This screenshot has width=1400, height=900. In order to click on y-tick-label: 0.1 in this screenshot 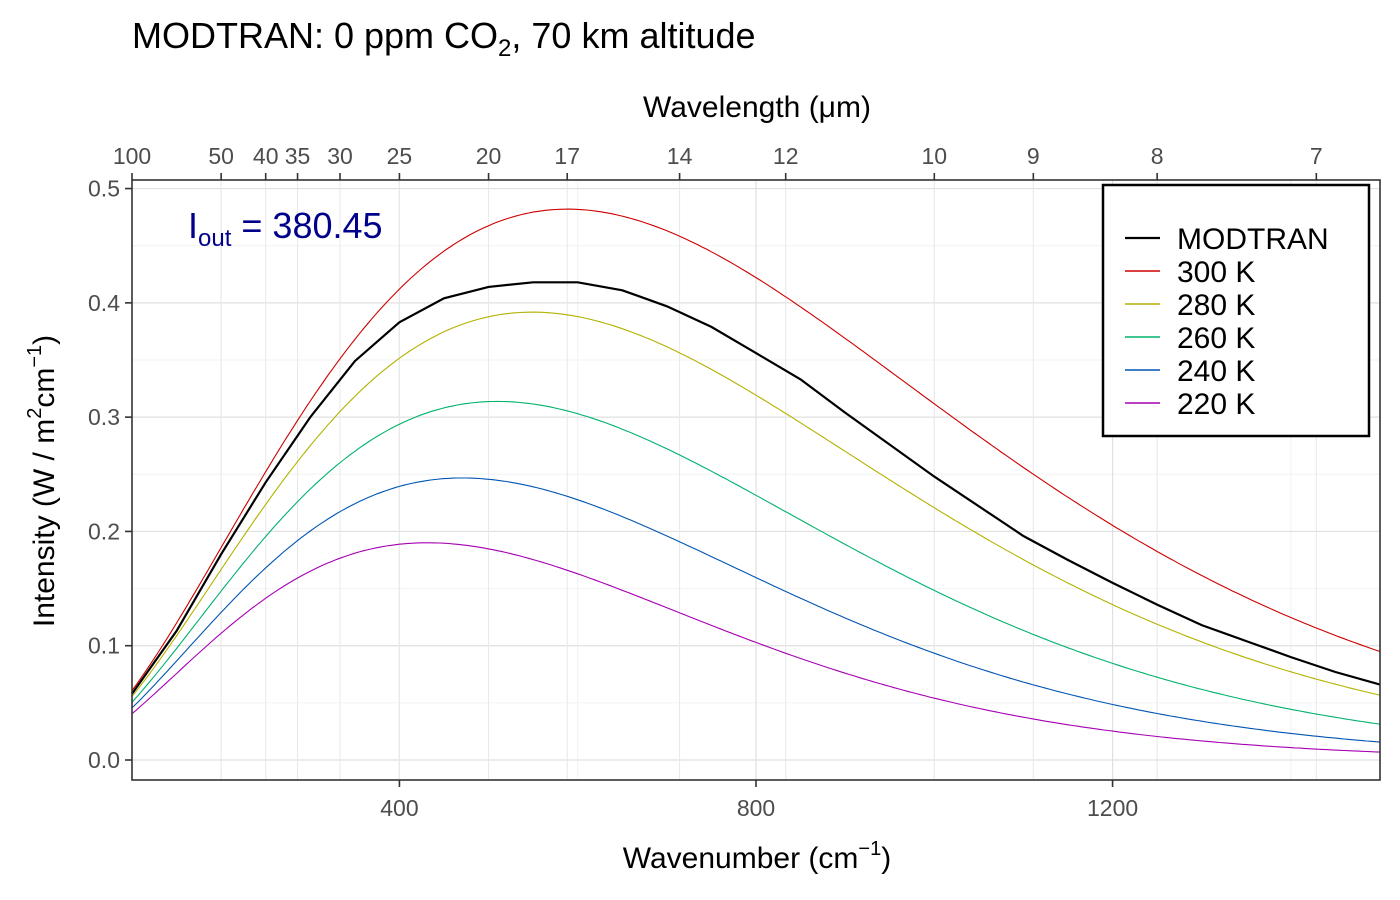, I will do `click(104, 646)`.